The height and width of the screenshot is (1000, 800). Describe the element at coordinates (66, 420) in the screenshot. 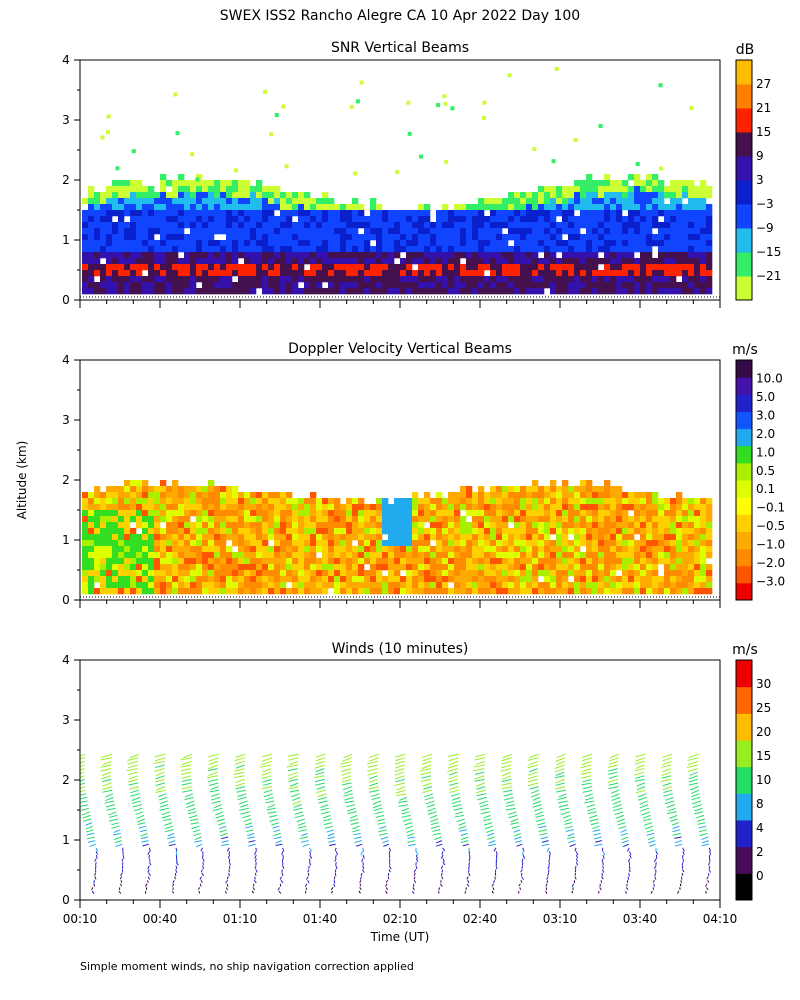

I see `y-tick-label: 3` at that location.